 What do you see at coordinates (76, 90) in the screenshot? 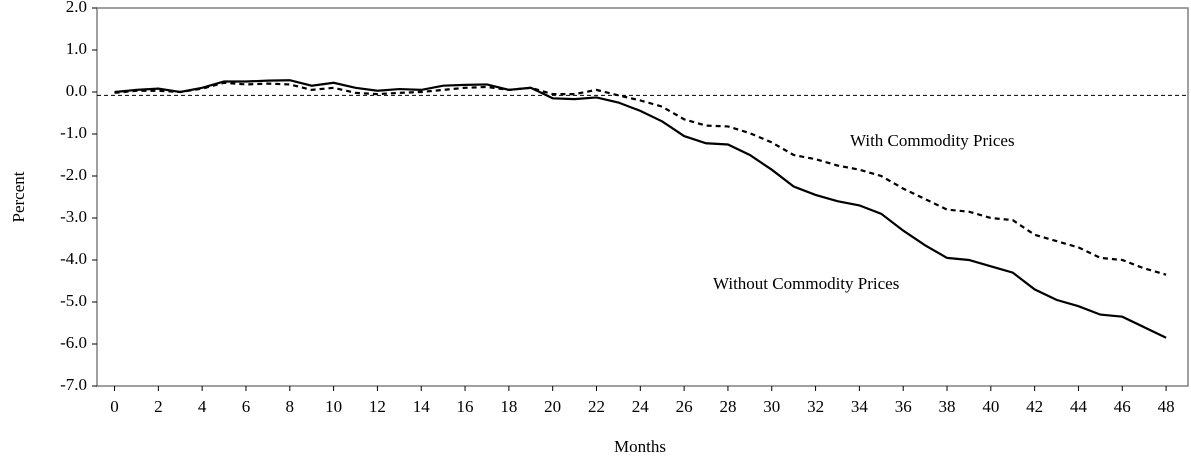
I see `y-tick-label: 0.0` at bounding box center [76, 90].